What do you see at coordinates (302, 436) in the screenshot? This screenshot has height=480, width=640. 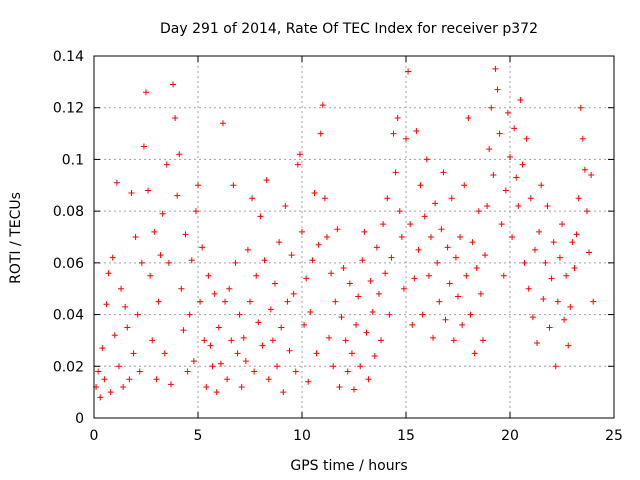 I see `x-tick-label: 10` at bounding box center [302, 436].